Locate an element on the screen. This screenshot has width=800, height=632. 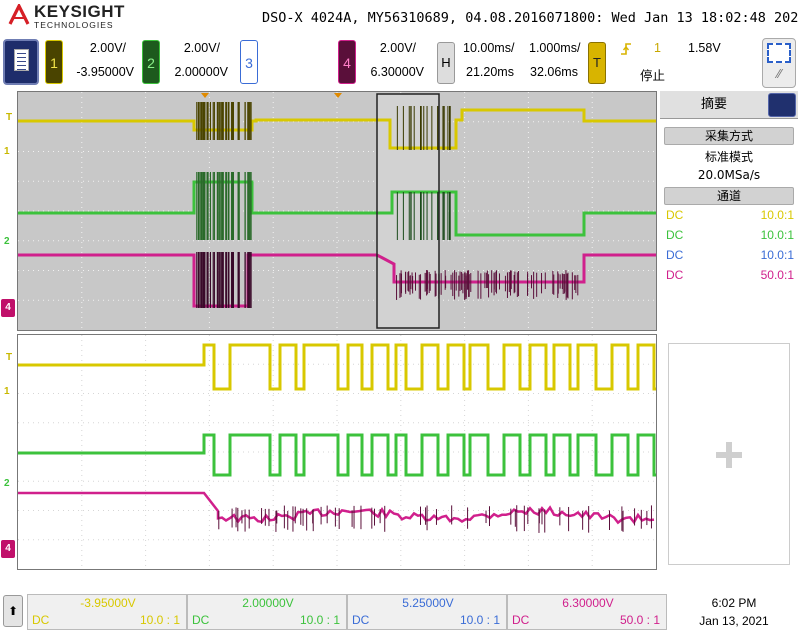
bottom-channel-2-probe: 10.0 : 1 is located at coordinates (319, 620).